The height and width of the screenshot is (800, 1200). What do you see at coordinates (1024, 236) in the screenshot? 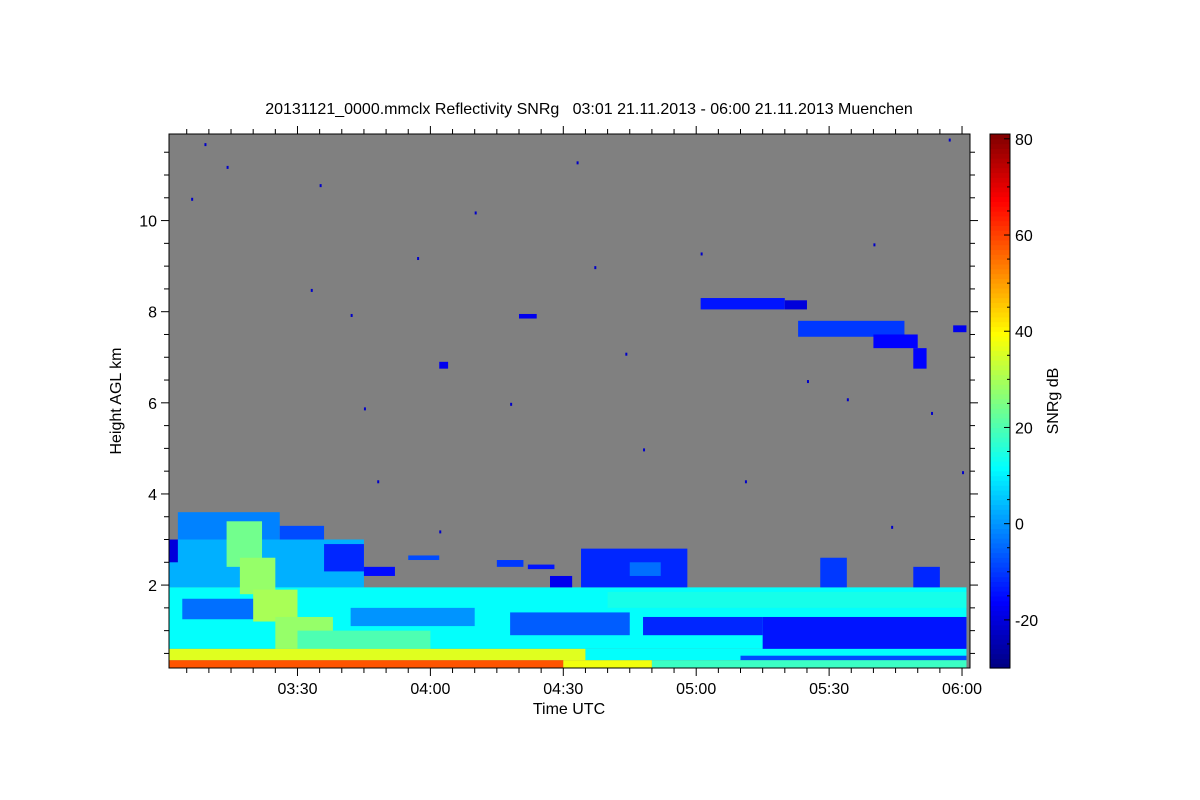
I see `colorbar-tick-label: 60` at bounding box center [1024, 236].